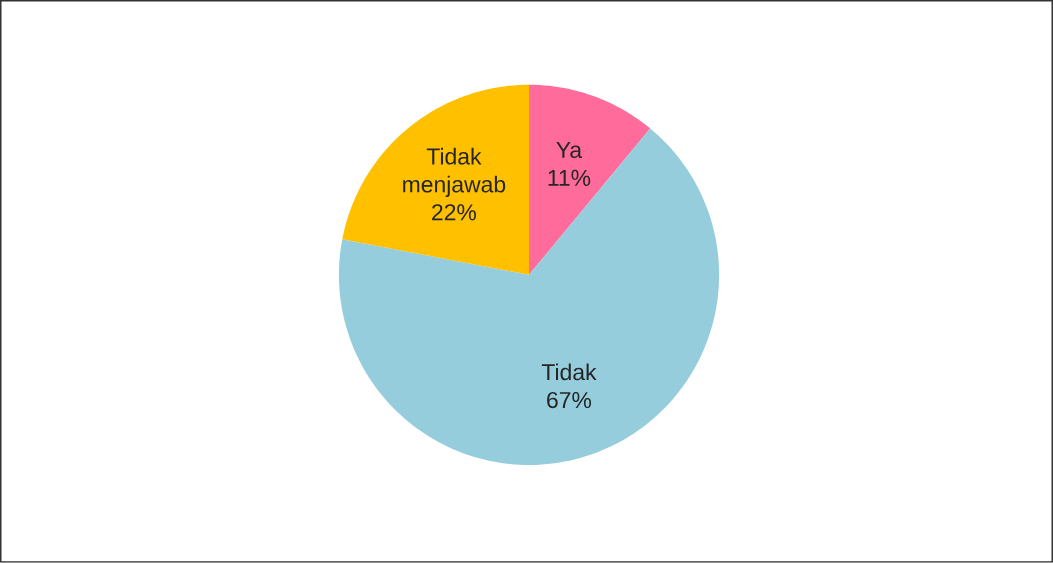  I want to click on data-label: 22%, so click(454, 212).